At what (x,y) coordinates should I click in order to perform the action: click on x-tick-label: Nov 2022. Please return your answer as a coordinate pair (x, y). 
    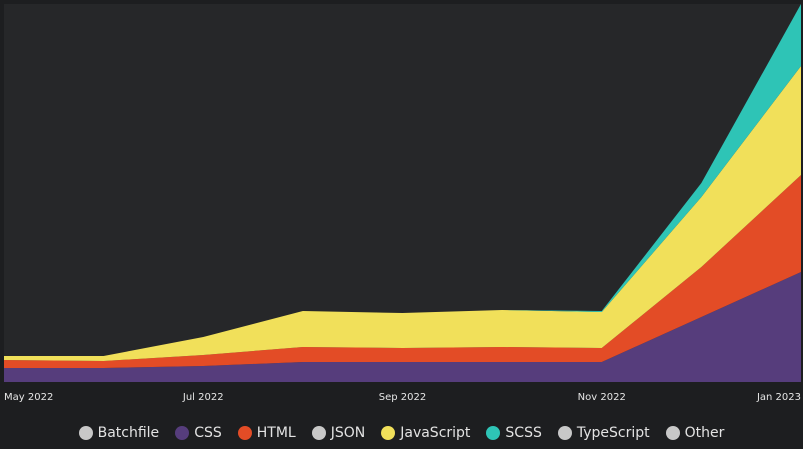
    Looking at the image, I should click on (602, 397).